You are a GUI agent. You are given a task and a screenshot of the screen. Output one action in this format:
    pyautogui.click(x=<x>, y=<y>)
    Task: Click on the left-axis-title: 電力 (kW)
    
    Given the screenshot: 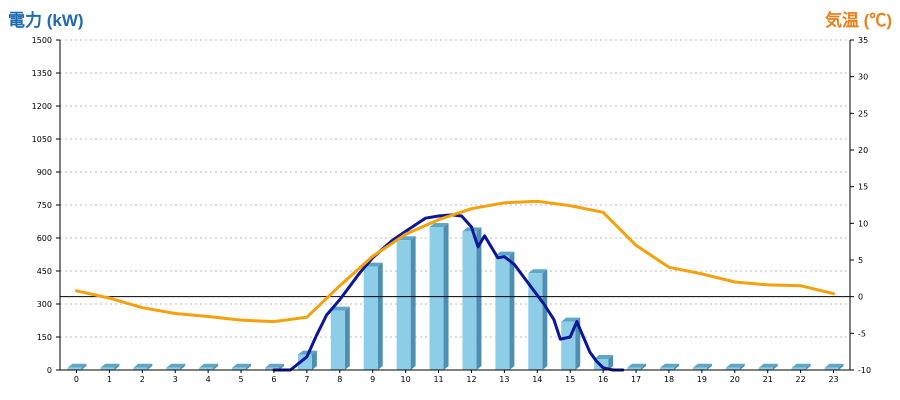 What is the action you would take?
    pyautogui.click(x=46, y=20)
    